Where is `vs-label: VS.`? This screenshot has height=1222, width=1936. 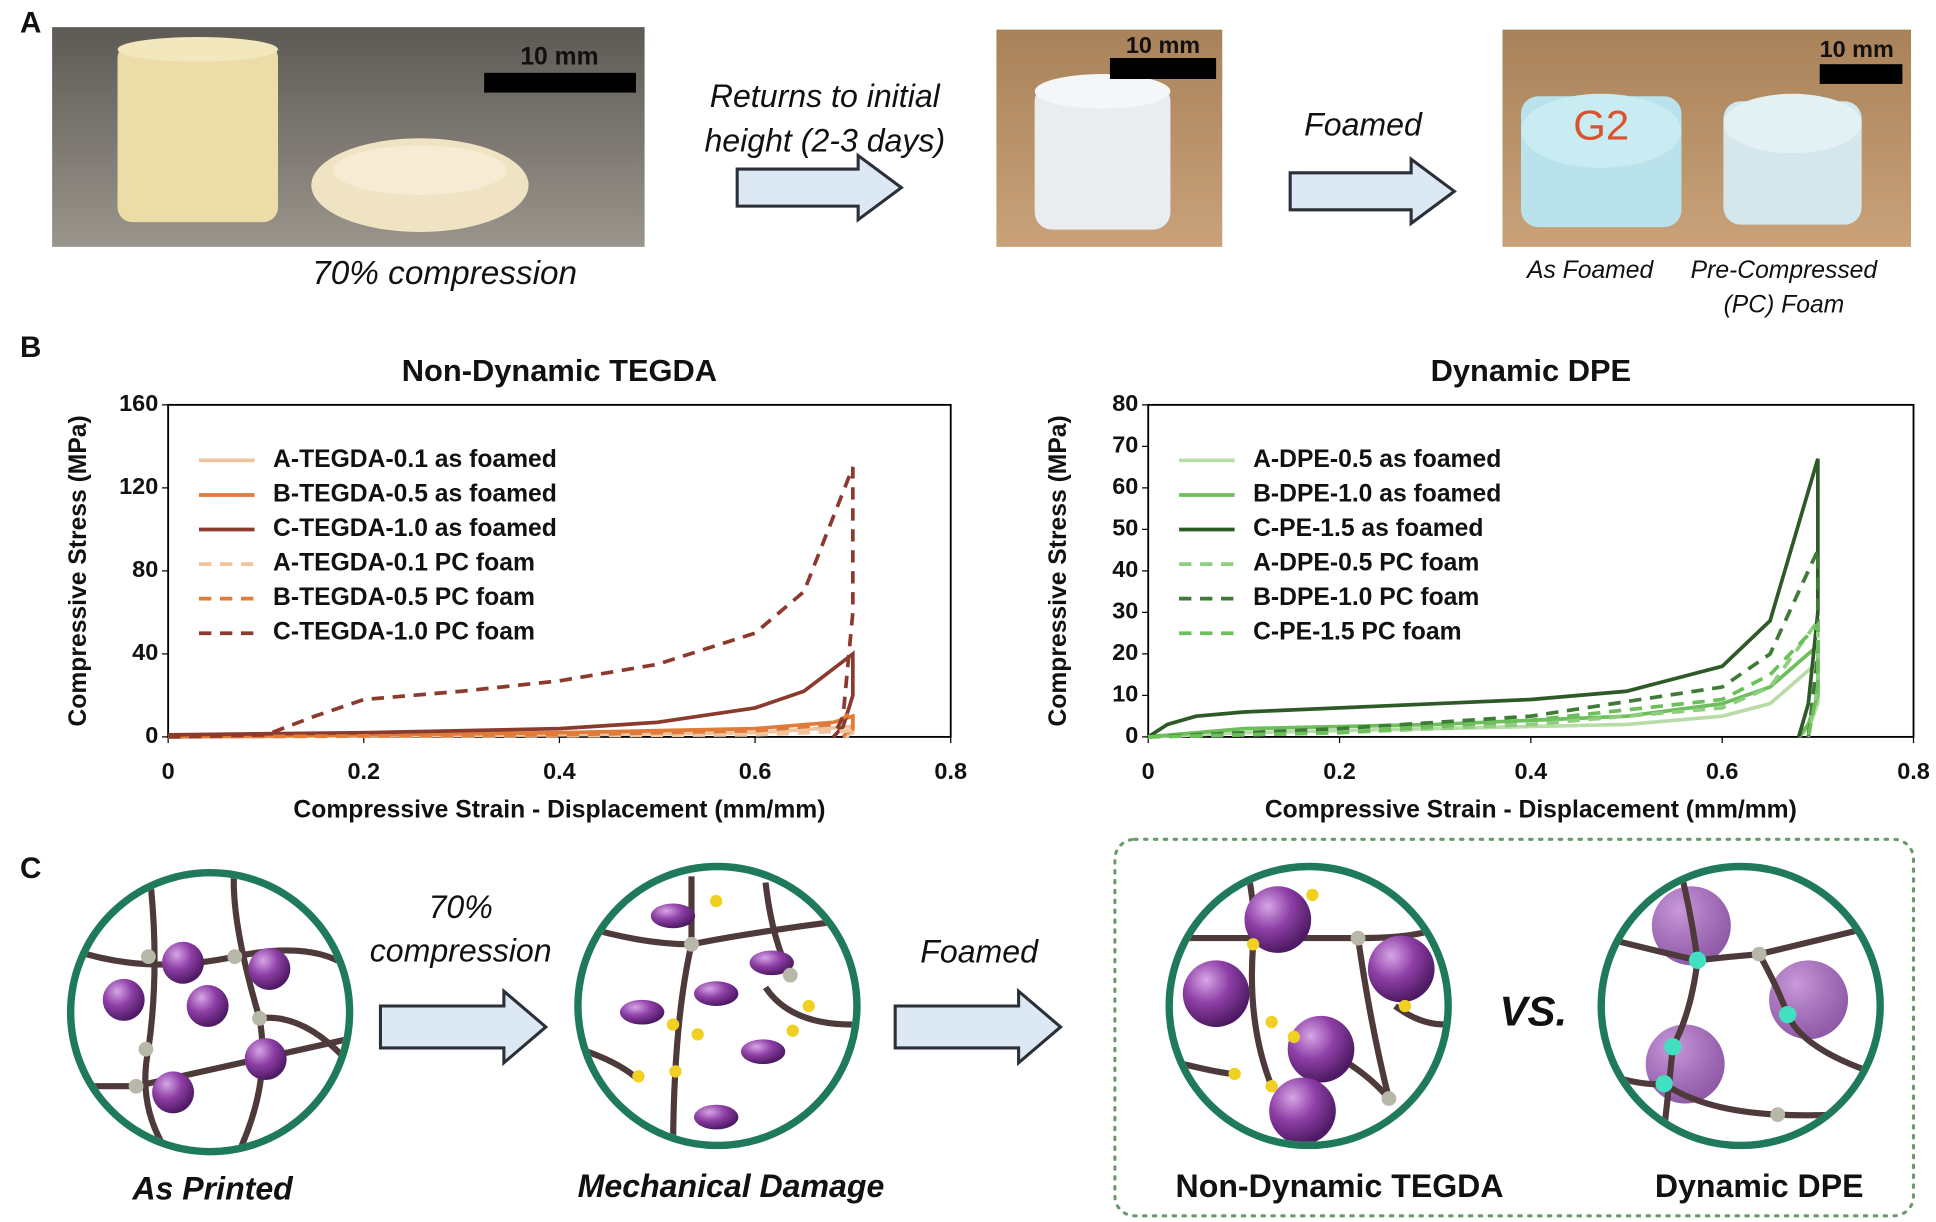
vs-label: VS. is located at coordinates (1534, 1011).